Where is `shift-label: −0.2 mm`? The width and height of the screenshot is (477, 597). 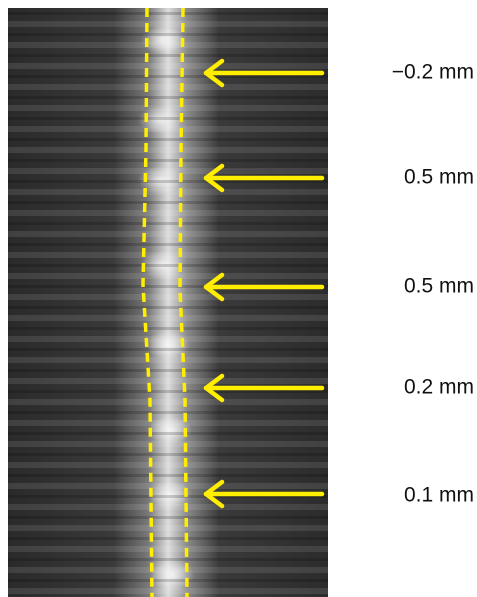
shift-label: −0.2 mm is located at coordinates (433, 72).